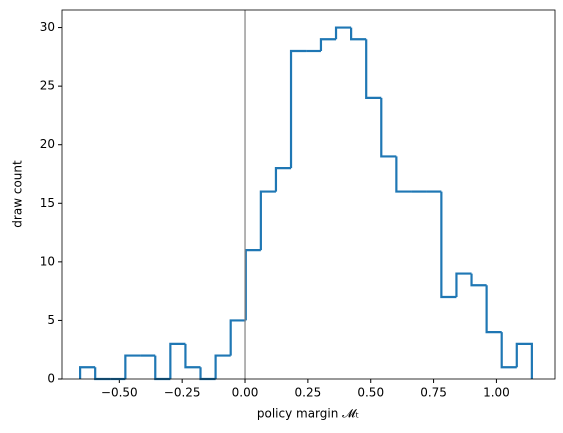  I want to click on x-tick-label: −0.50, so click(119, 393).